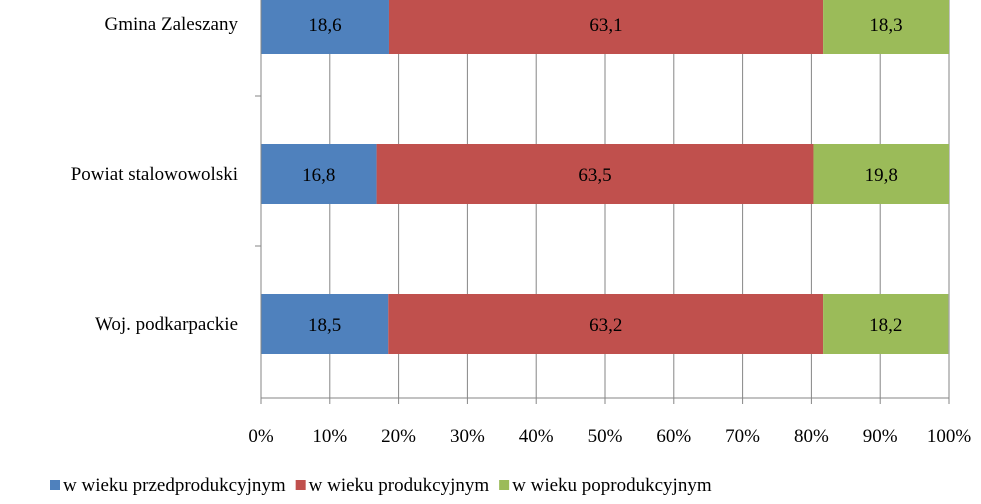 This screenshot has height=504, width=981. I want to click on x-tick-label: 30%, so click(467, 436).